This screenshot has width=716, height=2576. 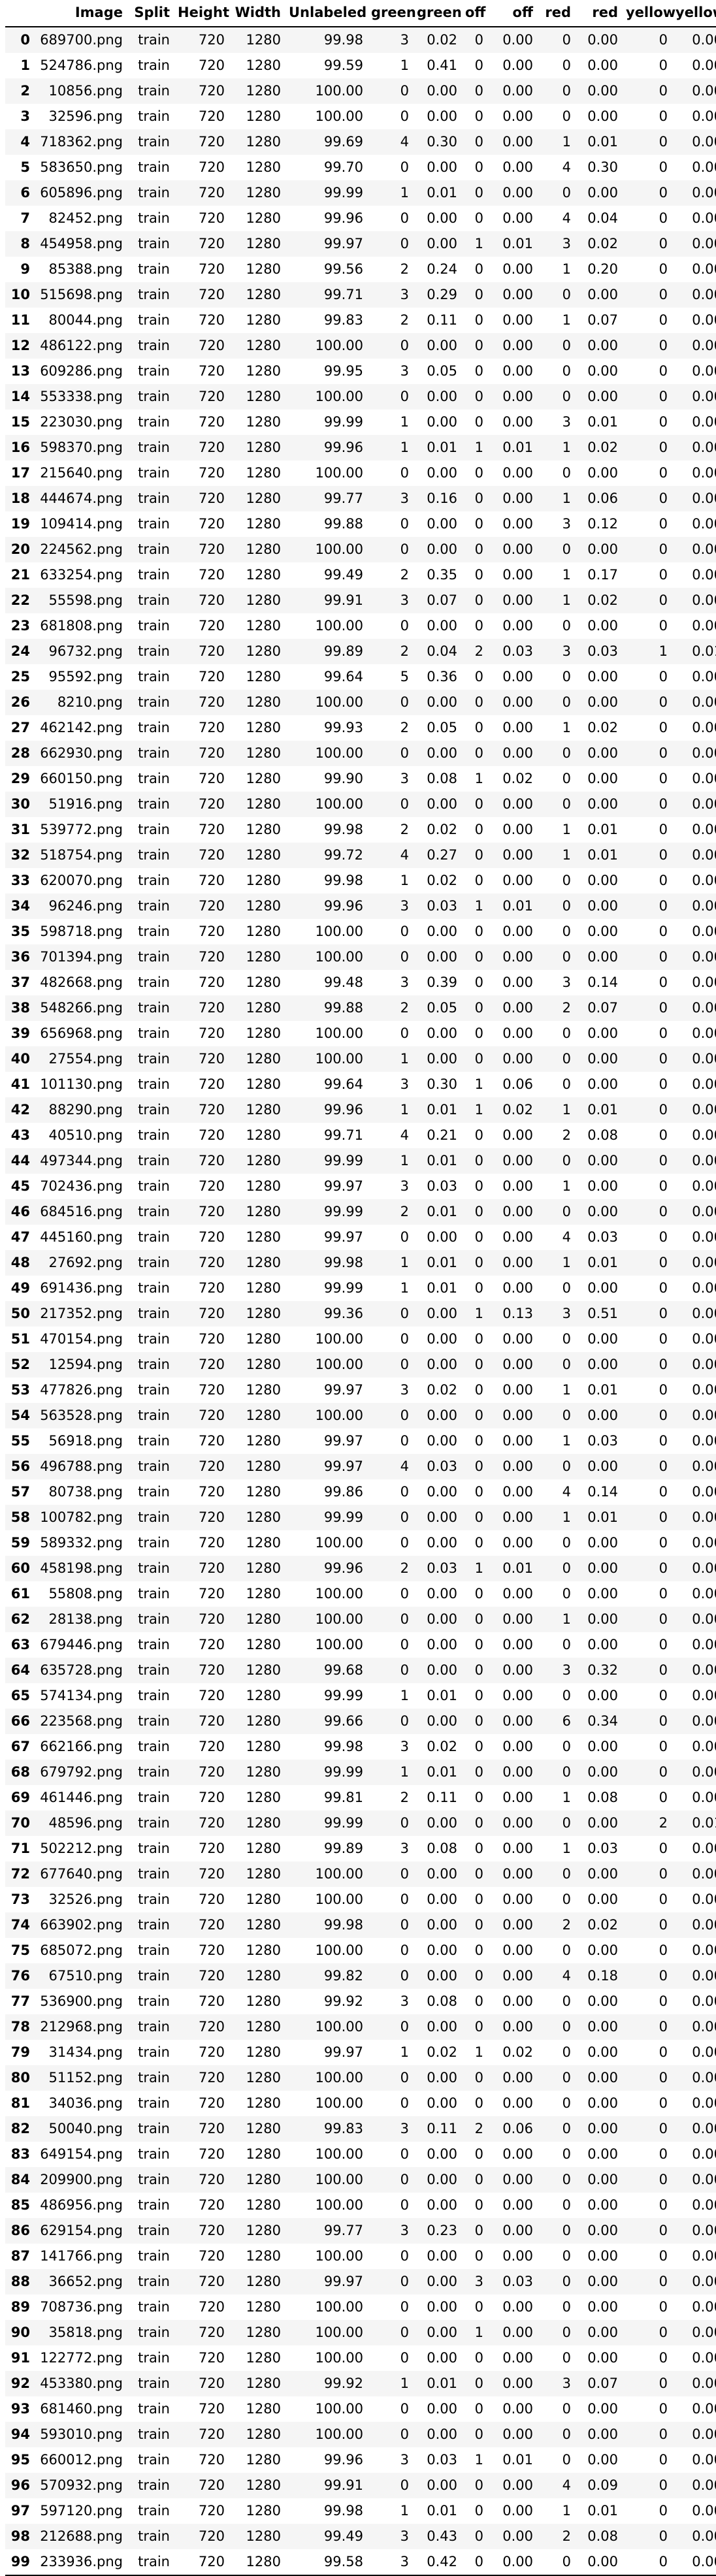 I want to click on table-cell: 99.89, so click(x=343, y=1848).